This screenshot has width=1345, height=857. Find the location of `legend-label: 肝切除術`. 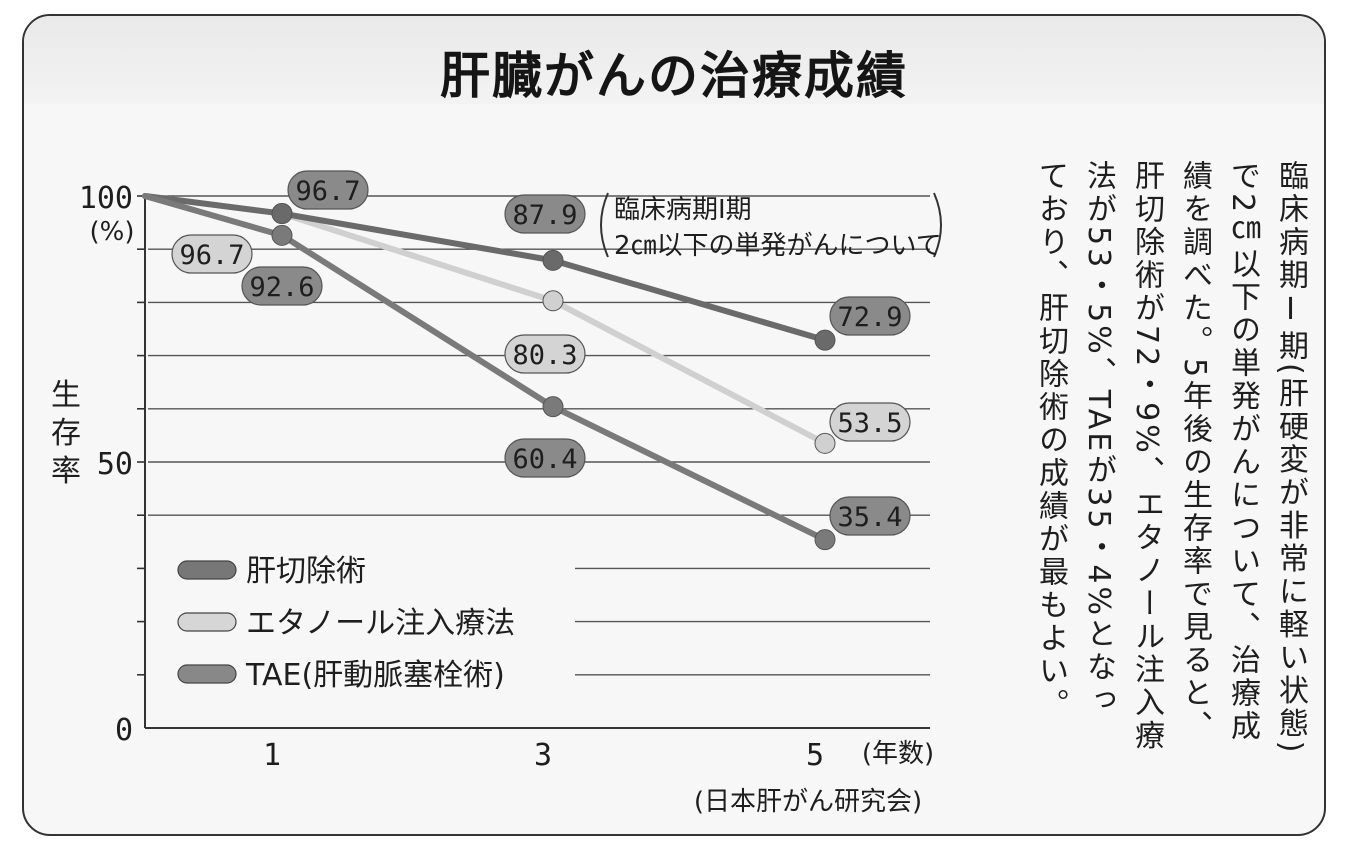

legend-label: 肝切除術 is located at coordinates (306, 571).